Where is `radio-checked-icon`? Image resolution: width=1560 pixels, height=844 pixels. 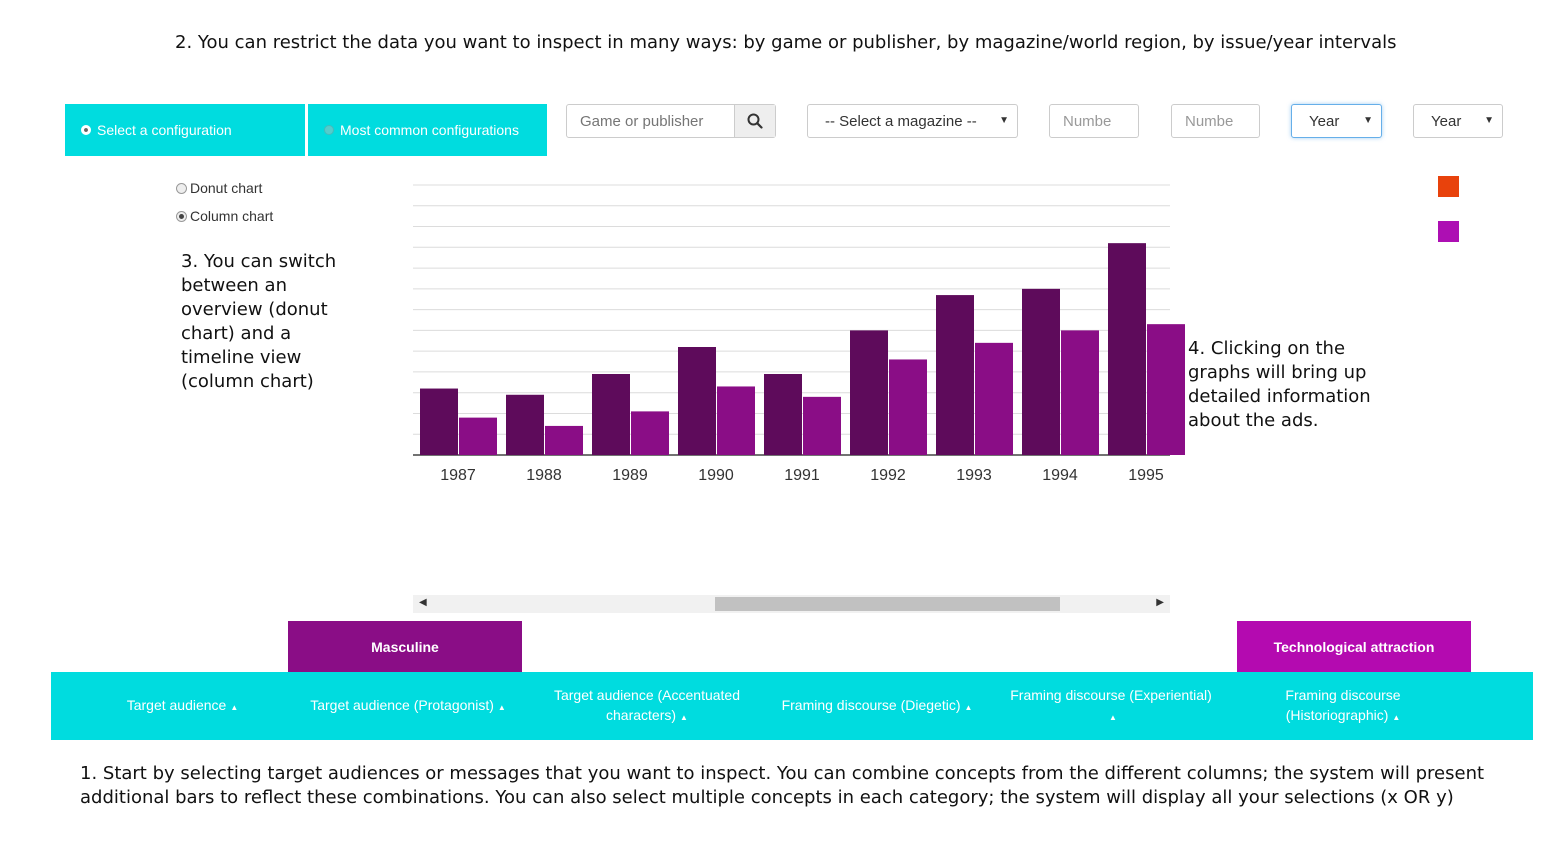 radio-checked-icon is located at coordinates (181, 216).